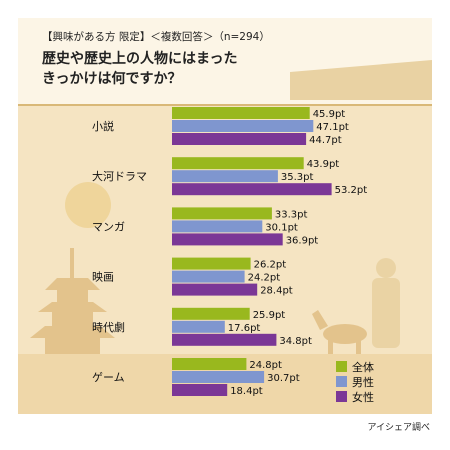  Describe the element at coordinates (270, 265) in the screenshot. I see `data-label: 26.2pt` at that location.